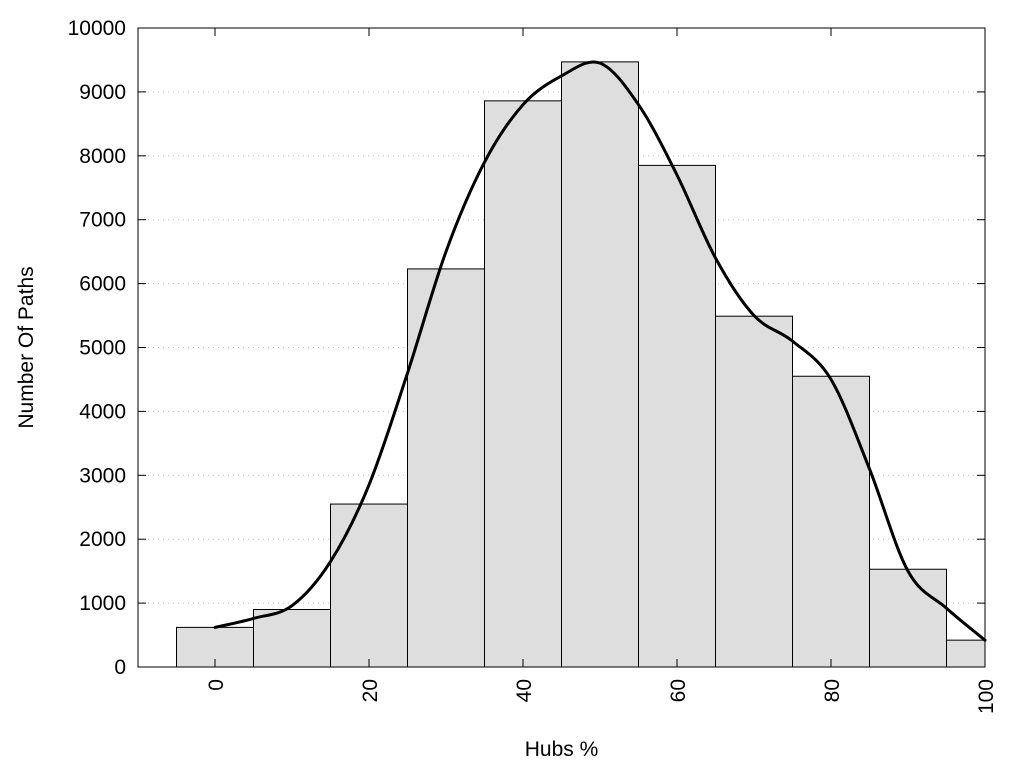 The height and width of the screenshot is (768, 1024). I want to click on x-tick-label: 0, so click(216, 685).